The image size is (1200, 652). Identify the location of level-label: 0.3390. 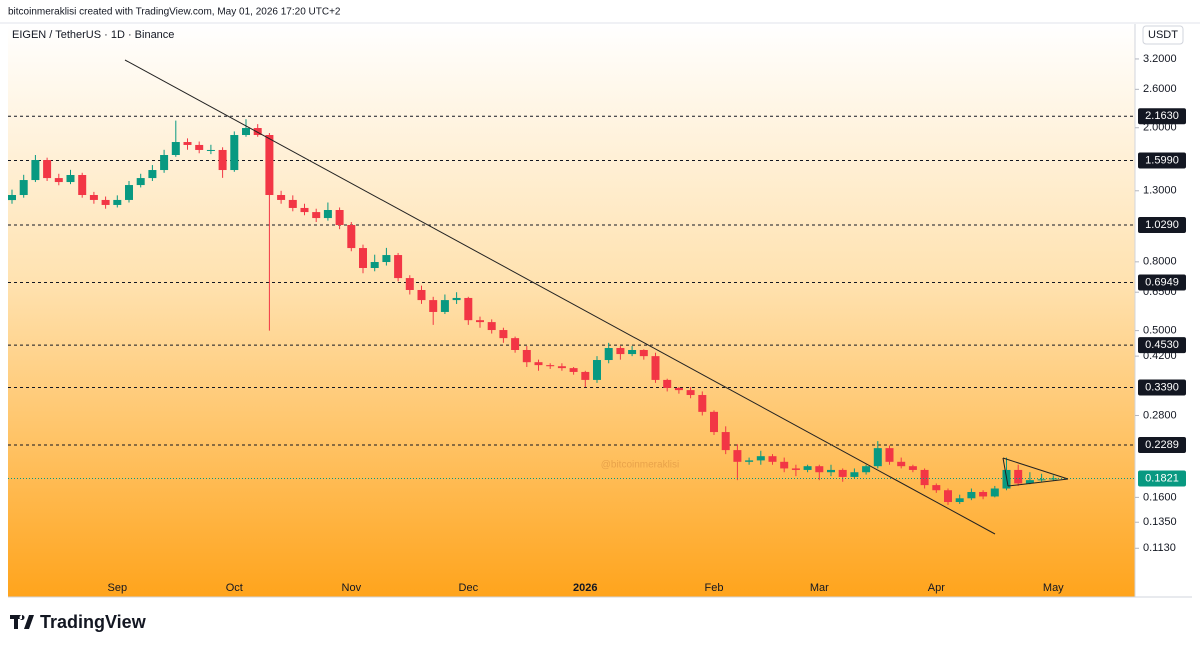
(1162, 387).